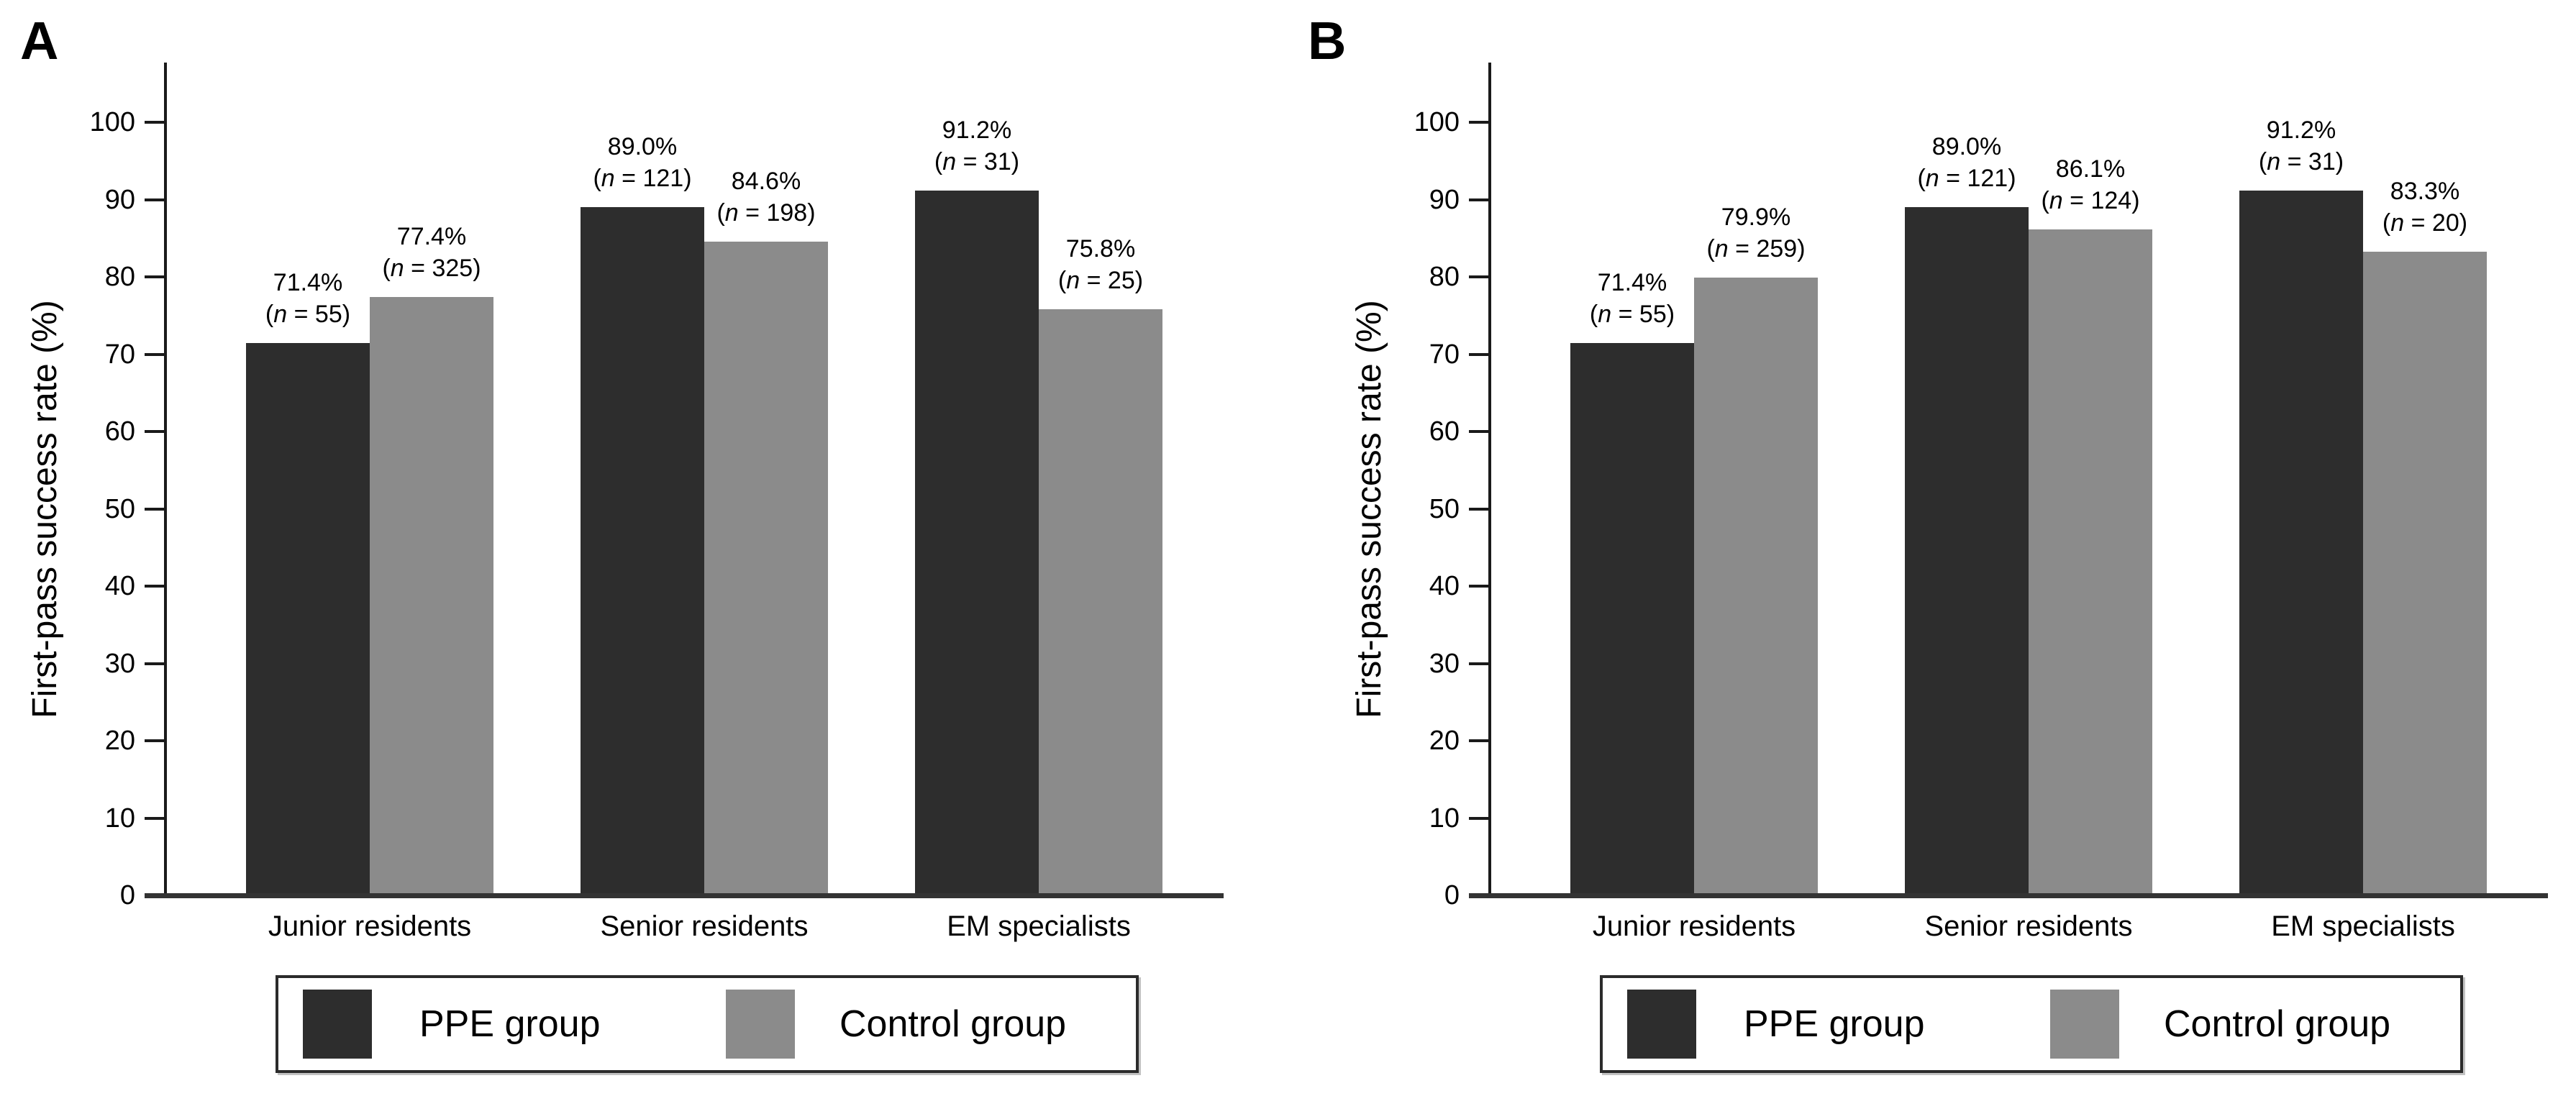 The height and width of the screenshot is (1096, 2576). Describe the element at coordinates (2425, 191) in the screenshot. I see `bar-percent-label: 83.3%` at that location.